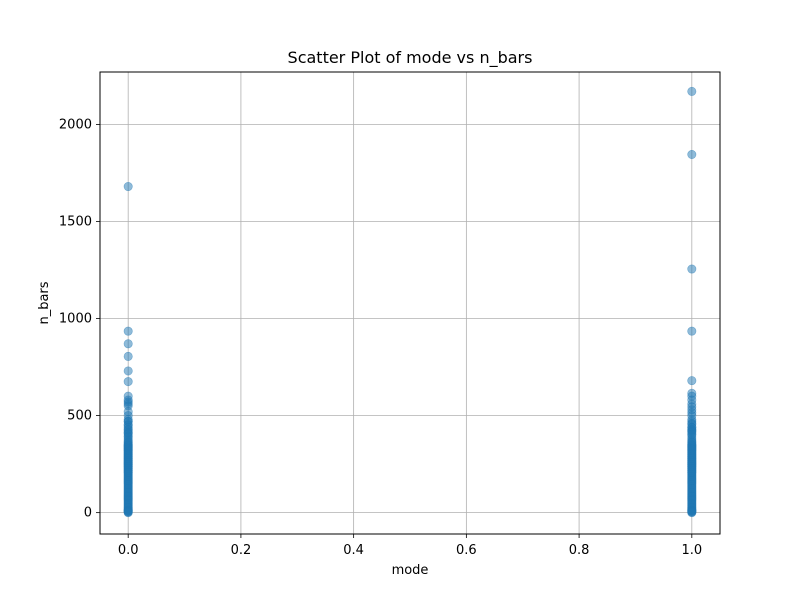  Describe the element at coordinates (691, 550) in the screenshot. I see `x-tick-label: 1.0` at that location.